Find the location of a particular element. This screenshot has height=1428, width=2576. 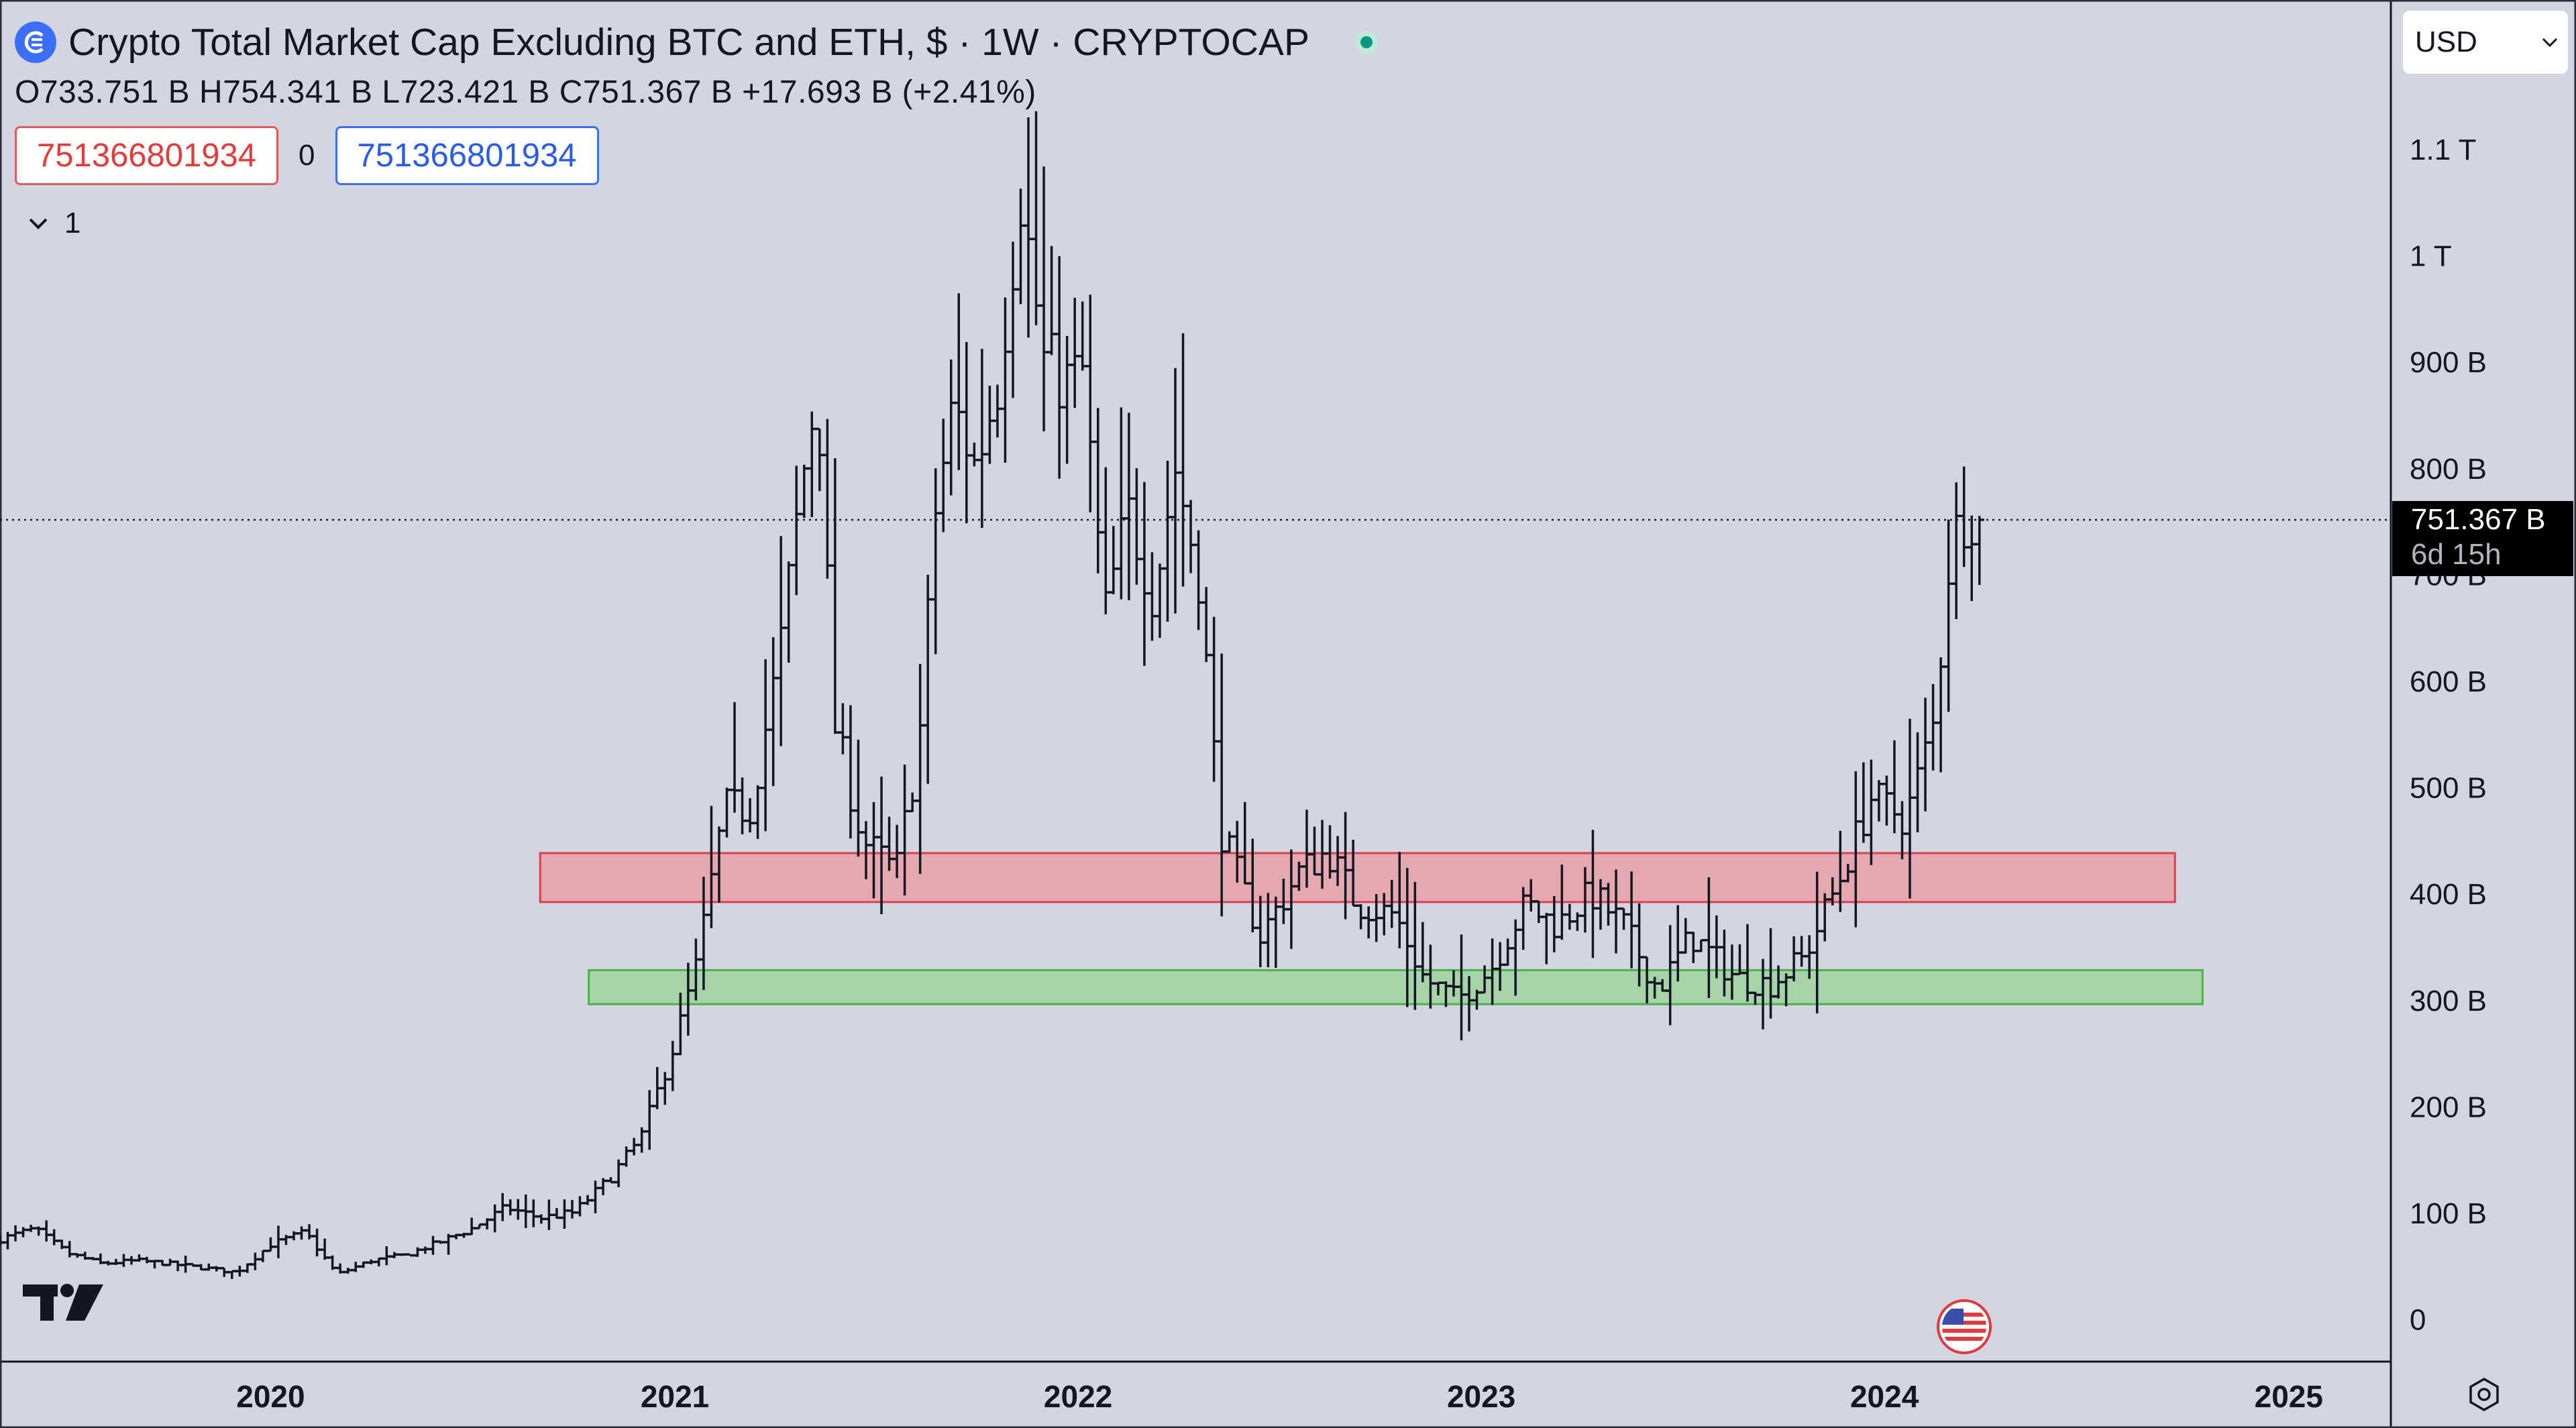

time-tick-label: 2020 is located at coordinates (270, 1396).